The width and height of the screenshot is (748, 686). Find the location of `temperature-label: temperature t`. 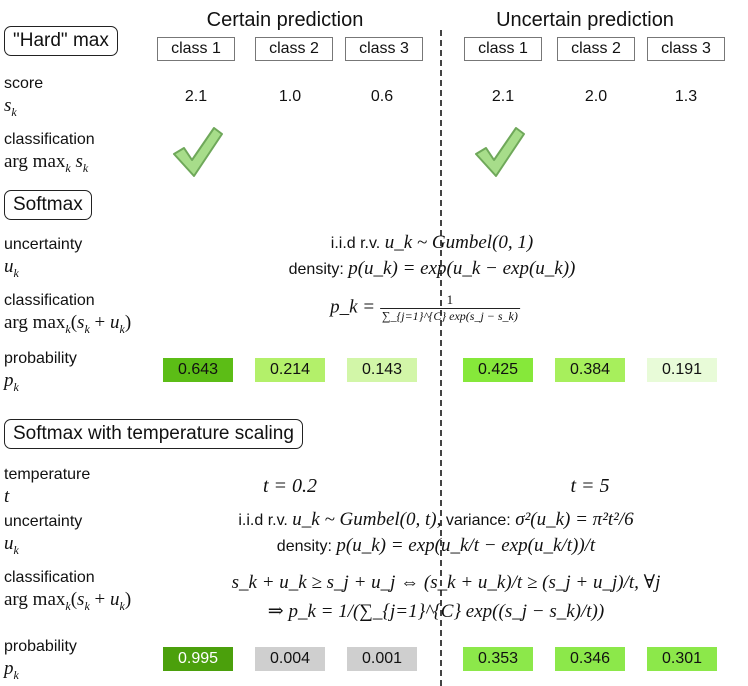

temperature-label: temperature t is located at coordinates (47, 487).